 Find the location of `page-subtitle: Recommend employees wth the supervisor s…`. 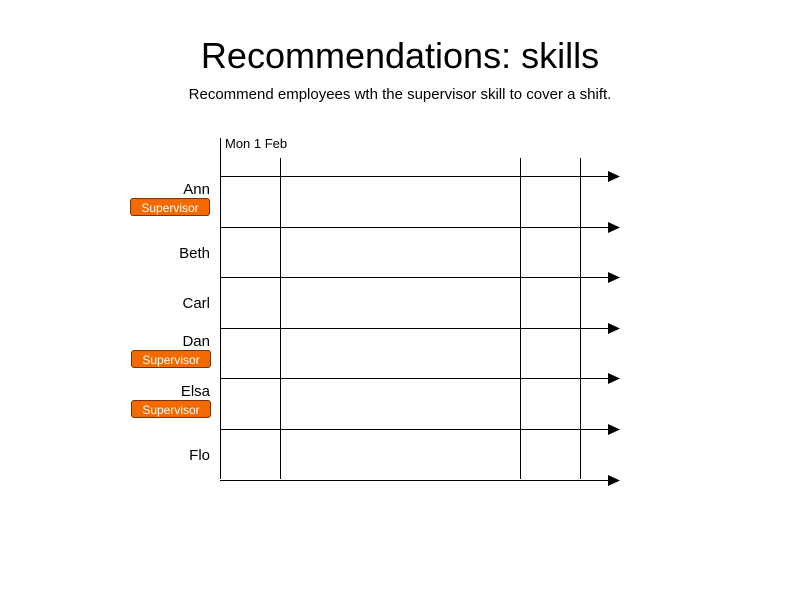

page-subtitle: Recommend employees wth the supervisor s… is located at coordinates (400, 94).